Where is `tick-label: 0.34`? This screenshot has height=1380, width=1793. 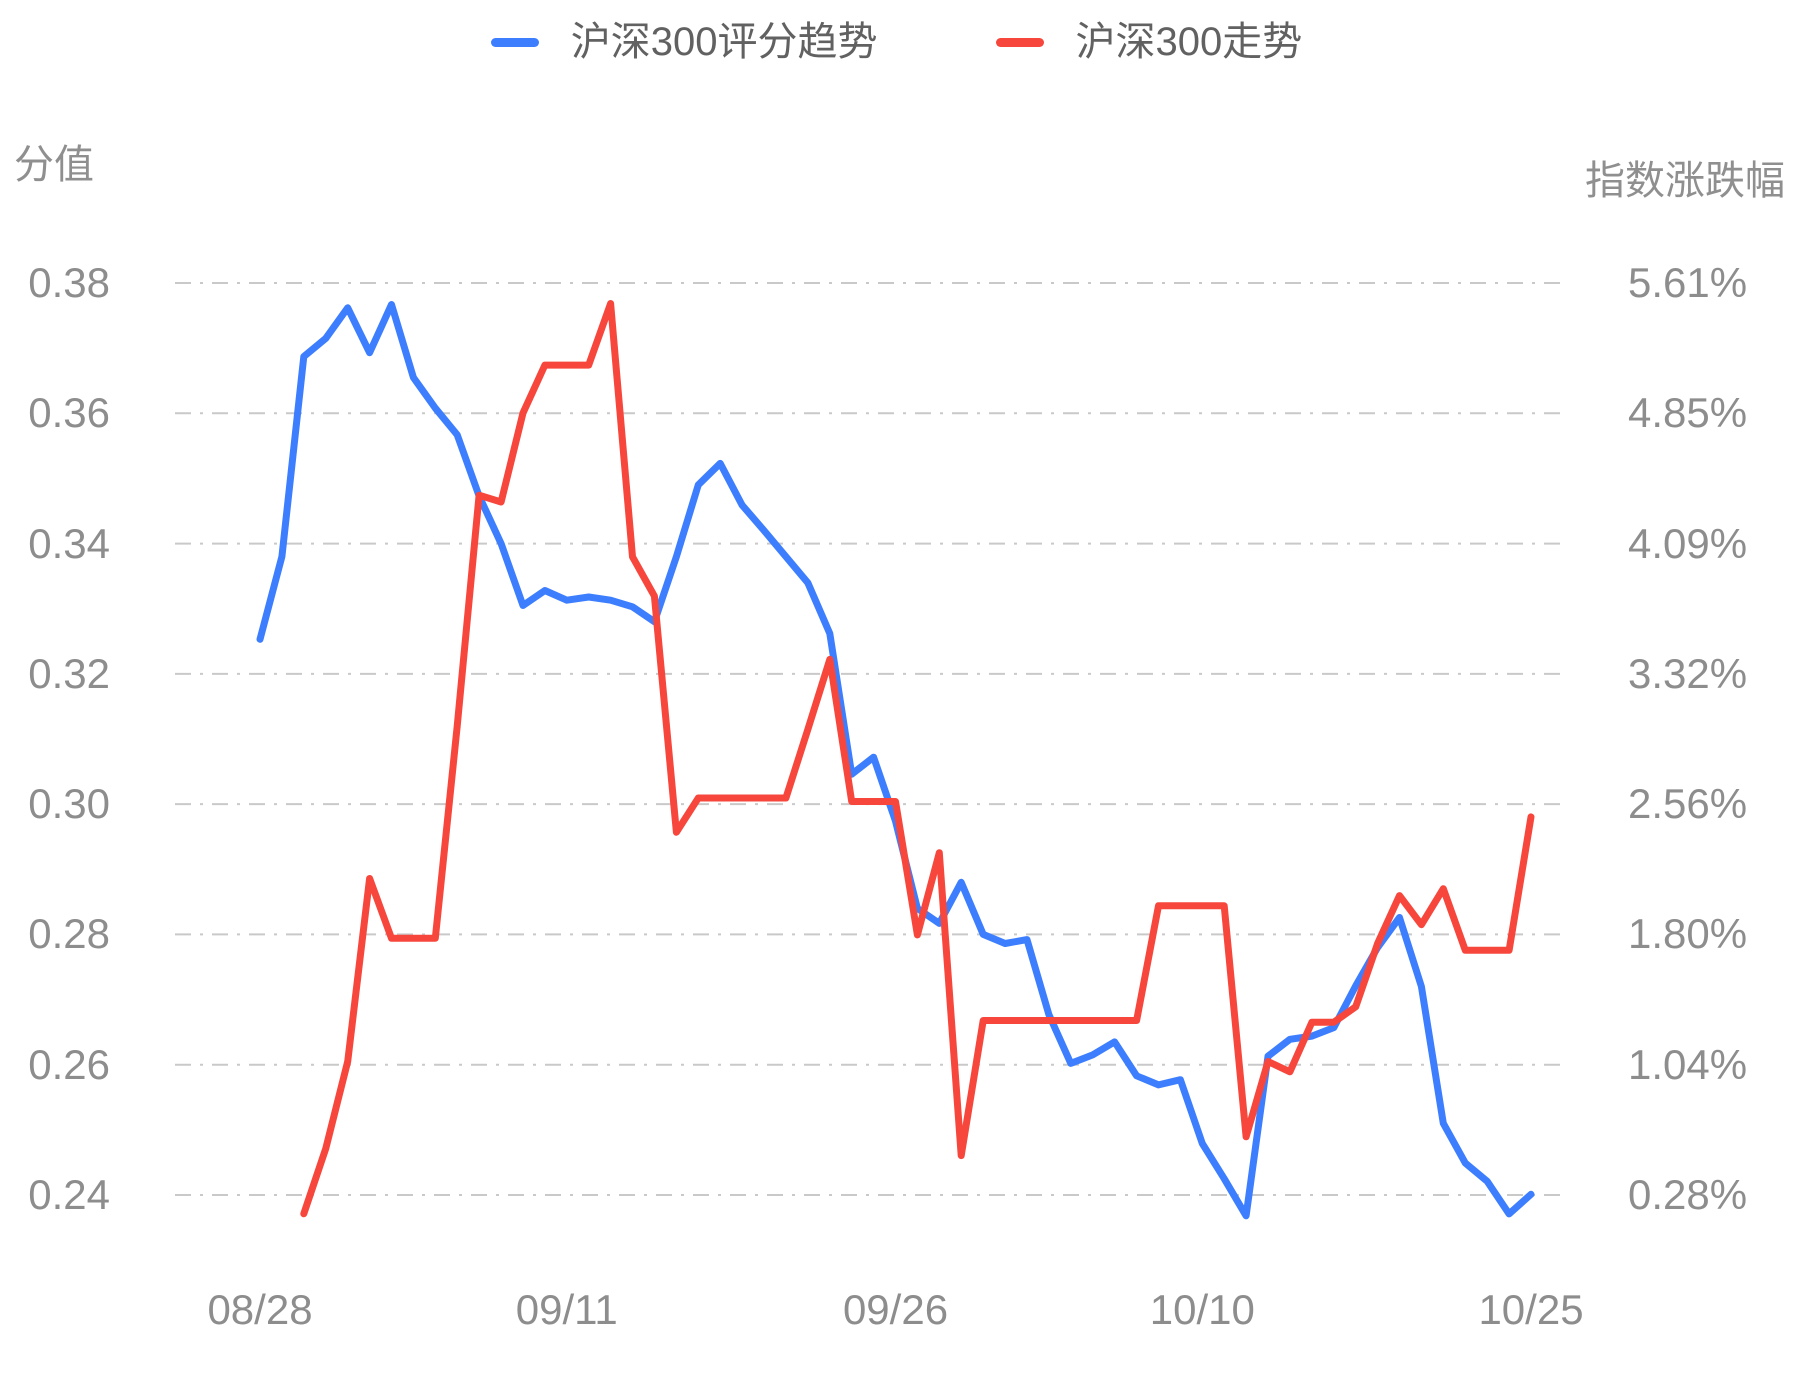
tick-label: 0.34 is located at coordinates (69, 543).